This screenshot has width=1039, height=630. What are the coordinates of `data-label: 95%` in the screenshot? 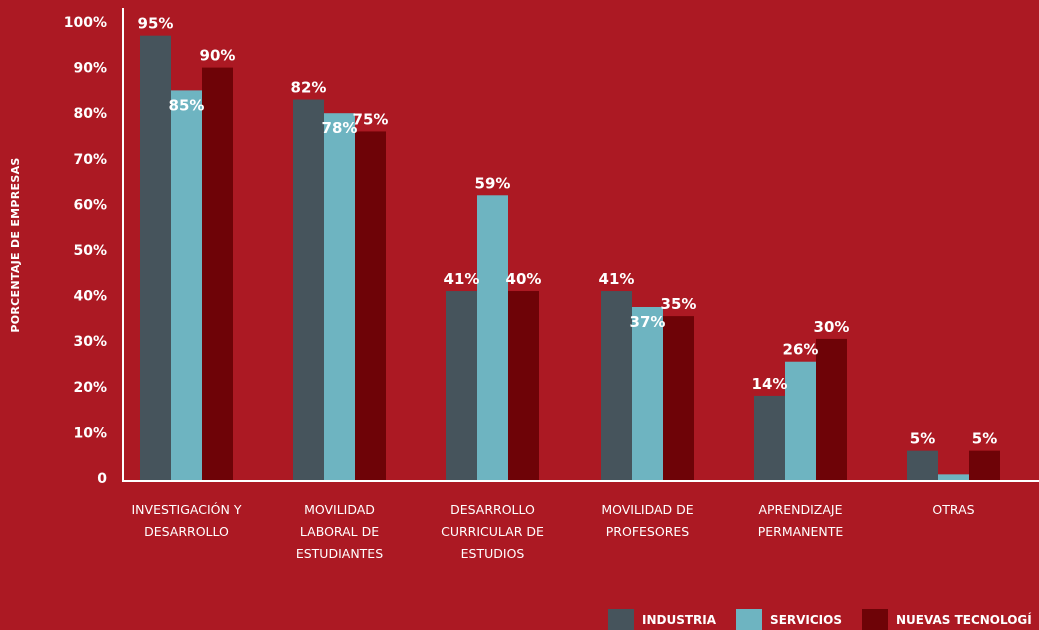 It's located at (156, 24).